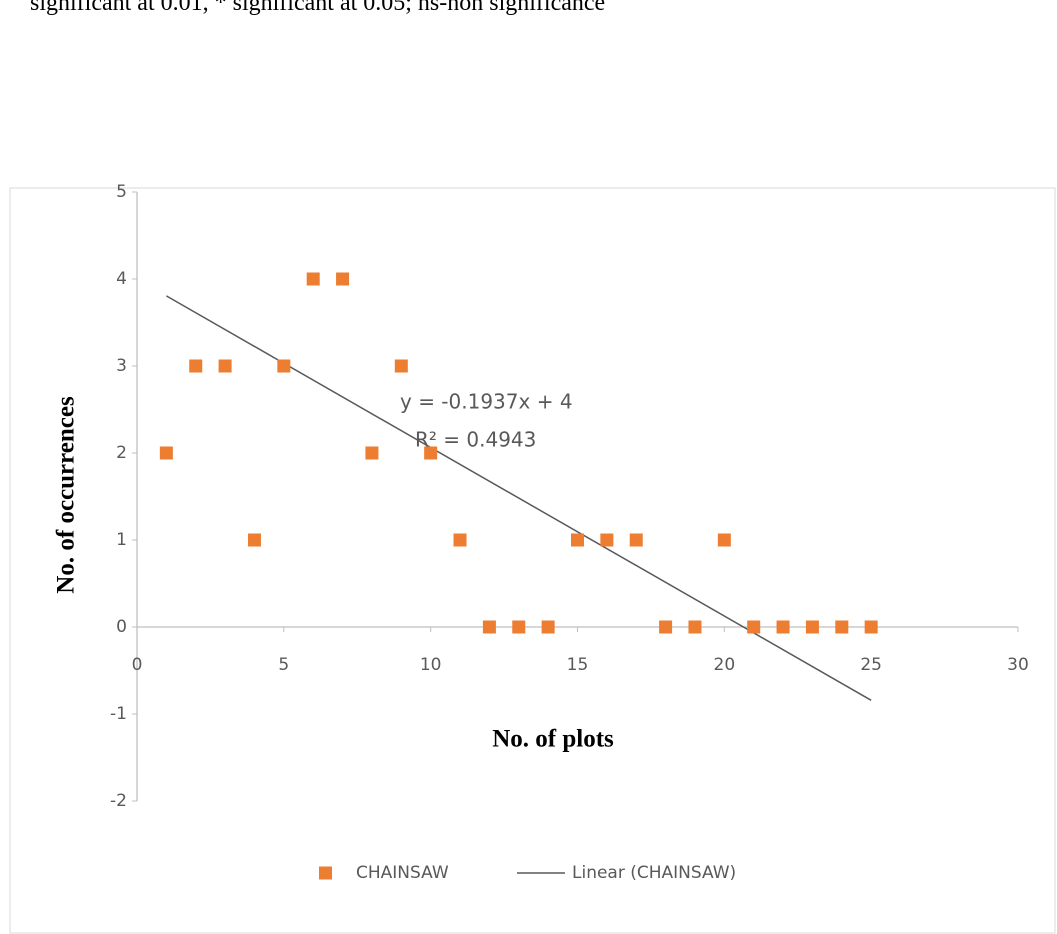 Image resolution: width=1057 pixels, height=934 pixels. I want to click on y-tick-label: 1, so click(121, 540).